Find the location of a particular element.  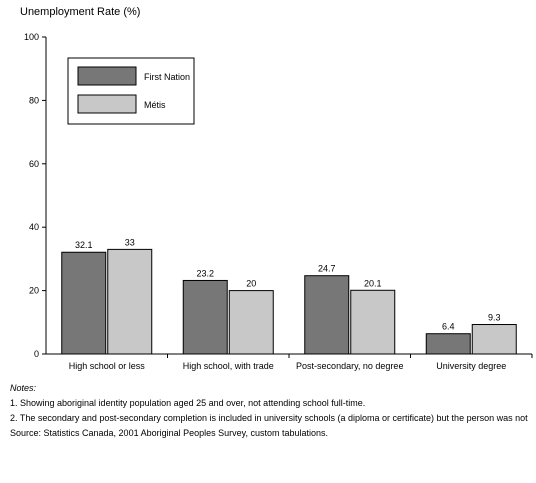

y-tick-label: 60 is located at coordinates (34, 164).